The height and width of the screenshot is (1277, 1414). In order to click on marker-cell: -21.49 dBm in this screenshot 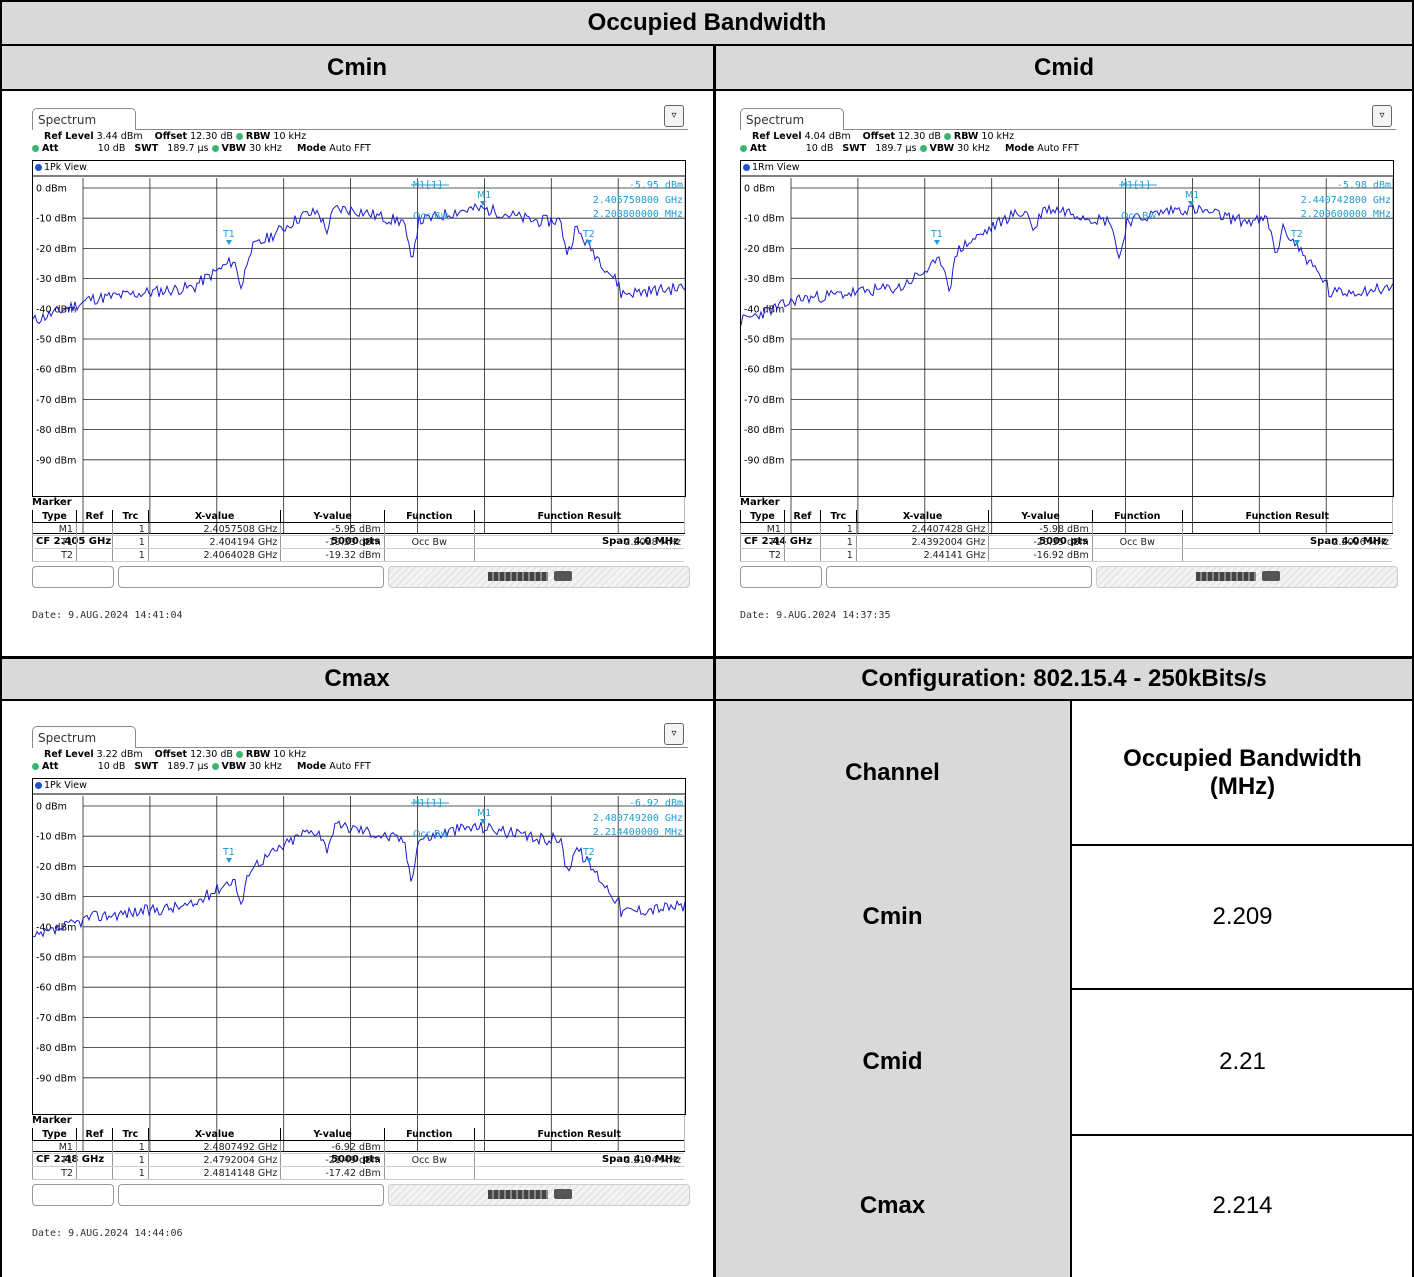, I will do `click(332, 1160)`.